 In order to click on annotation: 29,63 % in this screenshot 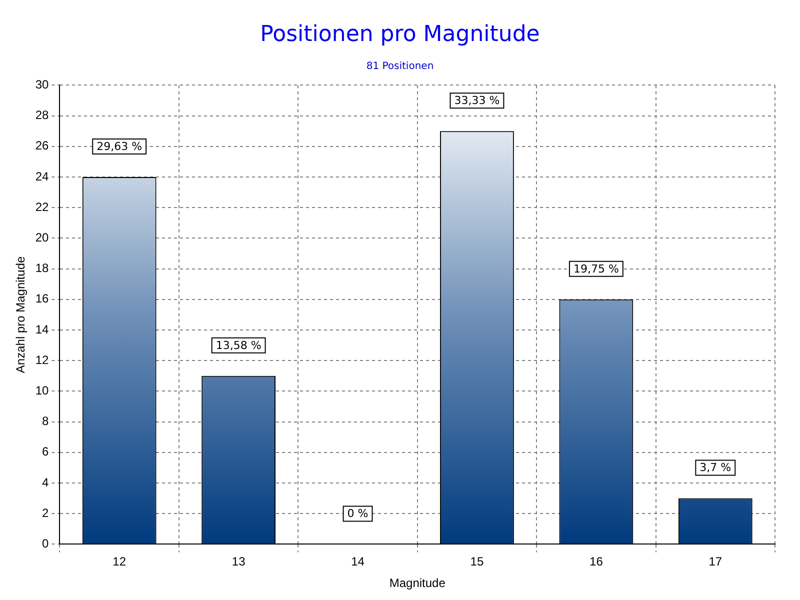, I will do `click(119, 146)`.